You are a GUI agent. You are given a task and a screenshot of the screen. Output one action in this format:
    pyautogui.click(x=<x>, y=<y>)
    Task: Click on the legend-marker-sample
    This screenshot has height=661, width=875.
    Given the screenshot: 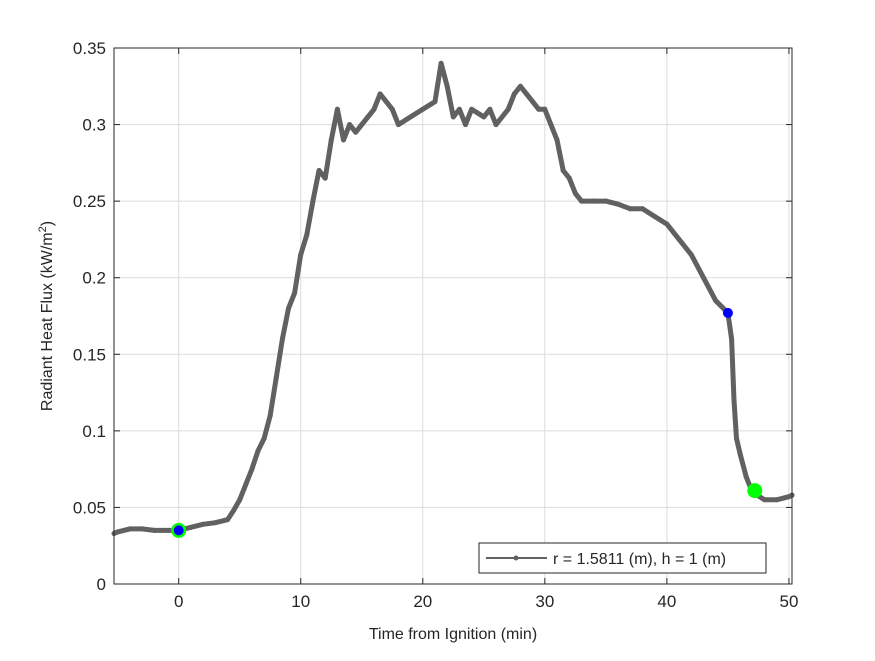 What is the action you would take?
    pyautogui.click(x=516, y=558)
    